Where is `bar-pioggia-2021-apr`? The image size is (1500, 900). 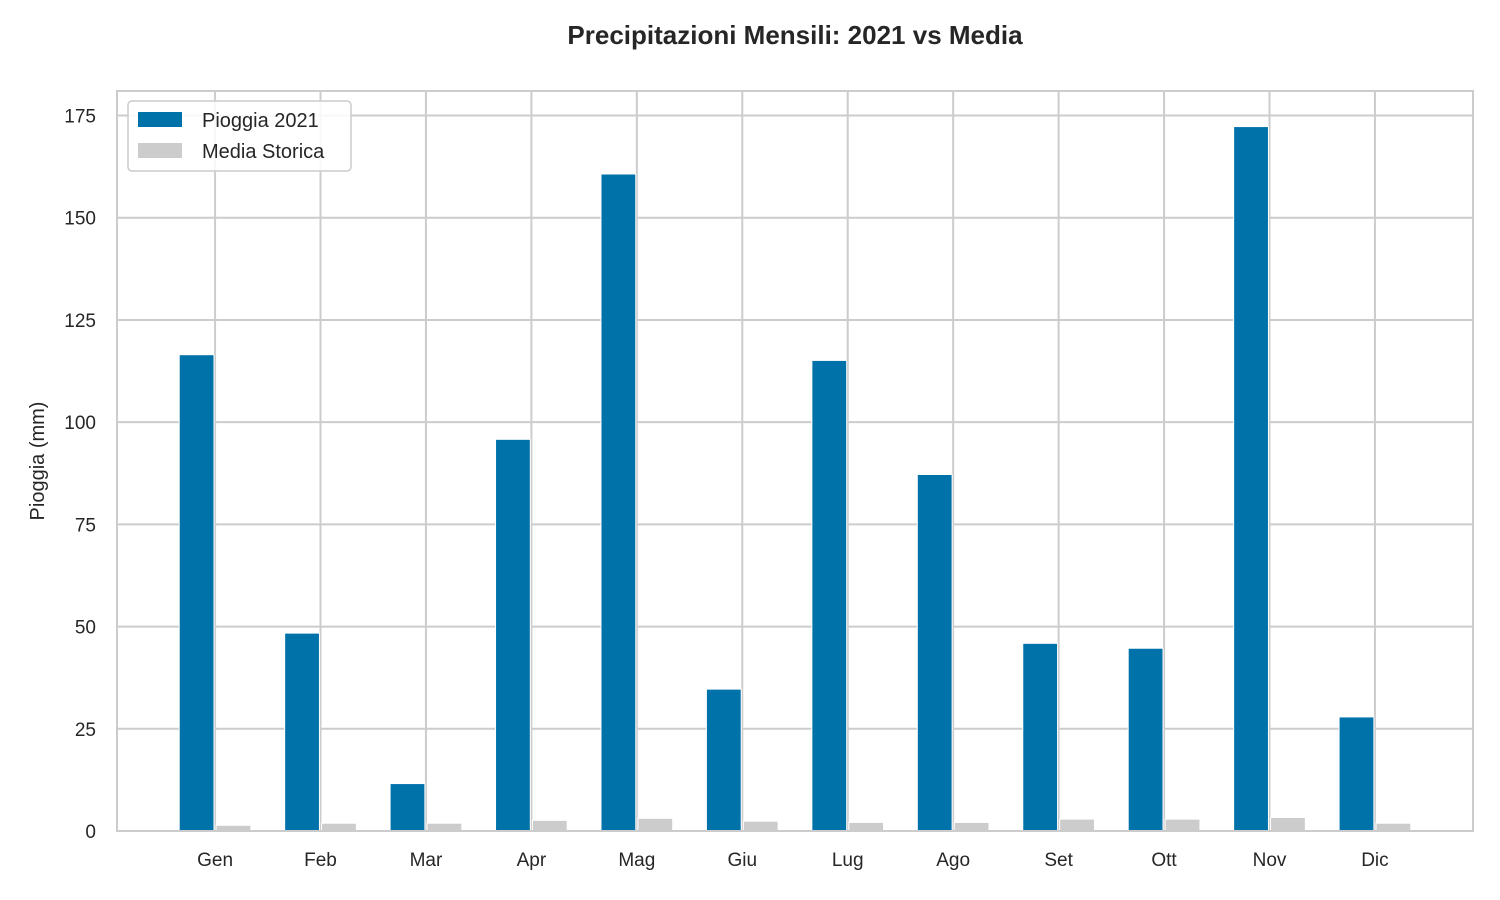 bar-pioggia-2021-apr is located at coordinates (513, 635).